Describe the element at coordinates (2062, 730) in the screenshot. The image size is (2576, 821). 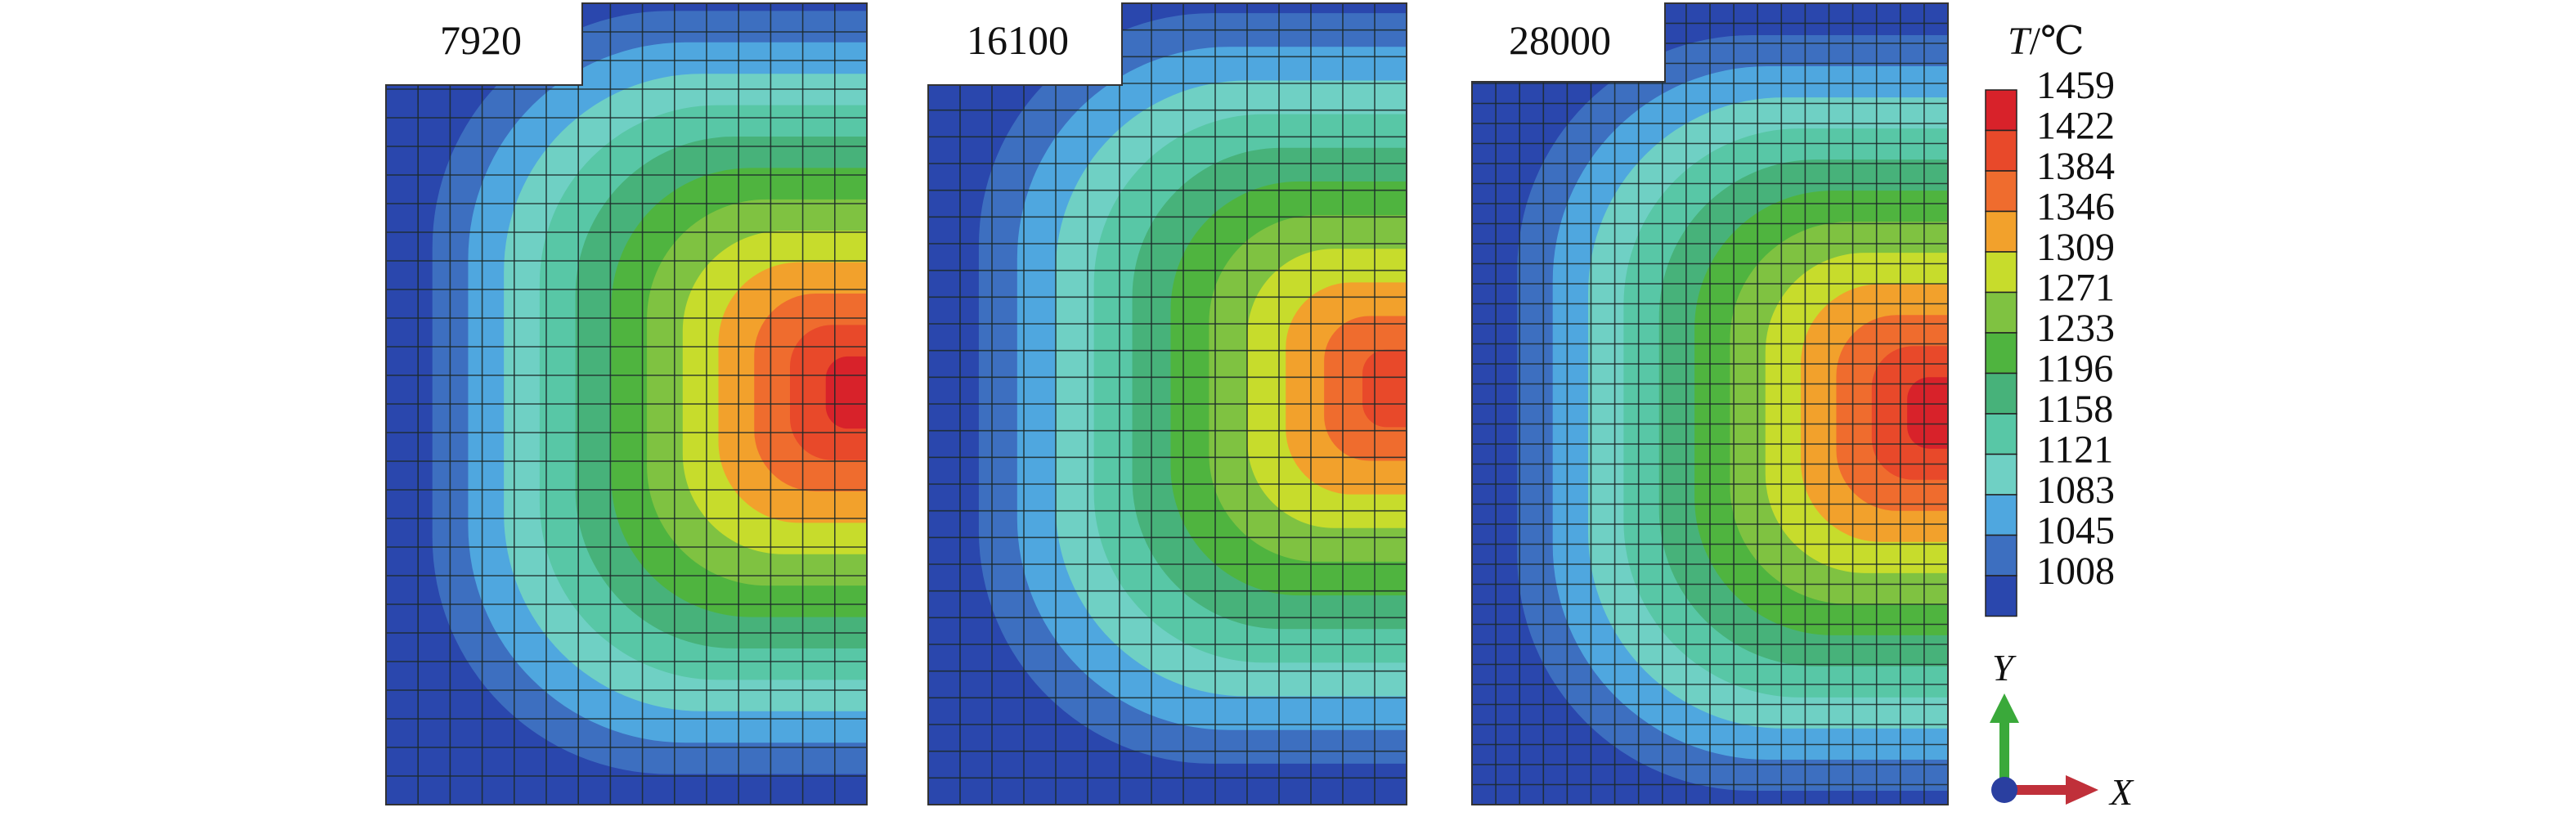
I see `axis-triad: Y X` at that location.